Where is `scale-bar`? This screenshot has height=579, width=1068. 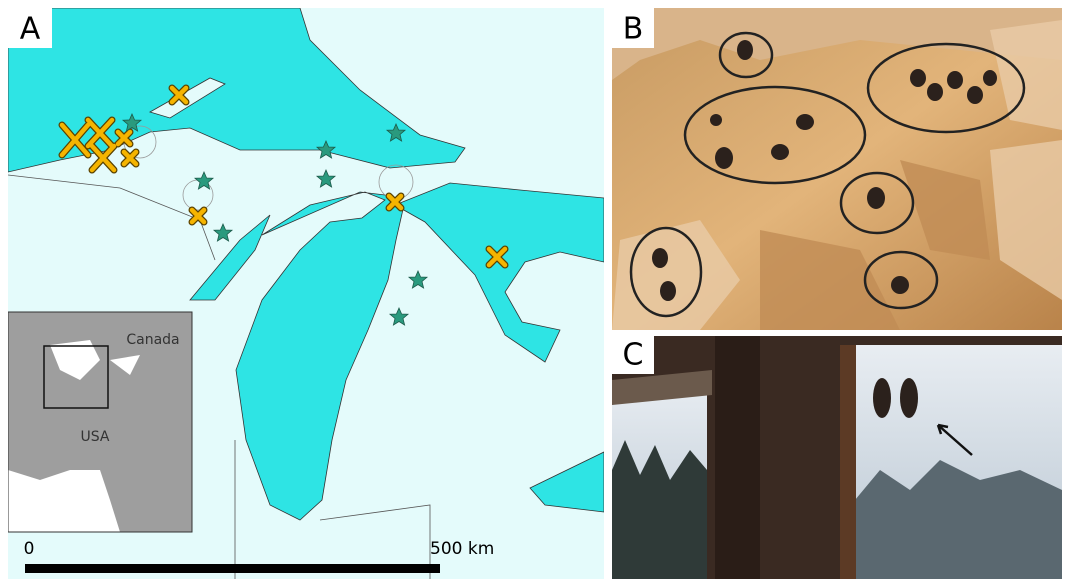 scale-bar is located at coordinates (232, 568).